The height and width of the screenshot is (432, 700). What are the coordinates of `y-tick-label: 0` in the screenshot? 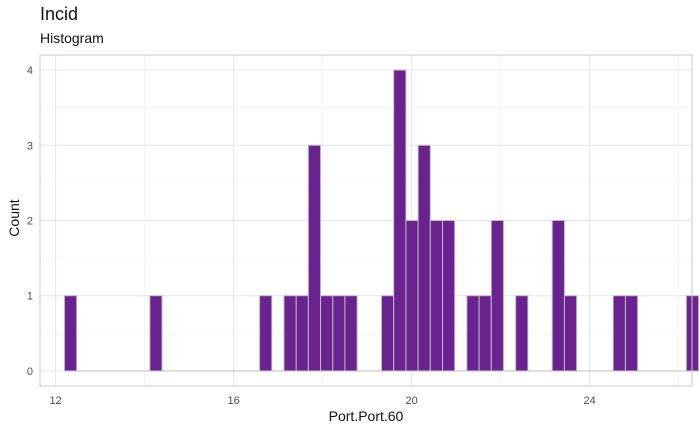 It's located at (30, 372).